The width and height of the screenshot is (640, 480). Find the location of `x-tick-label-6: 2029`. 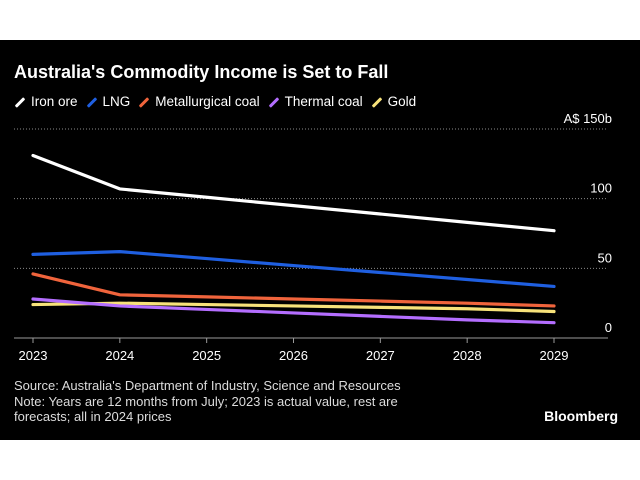

x-tick-label-6: 2029 is located at coordinates (554, 355).